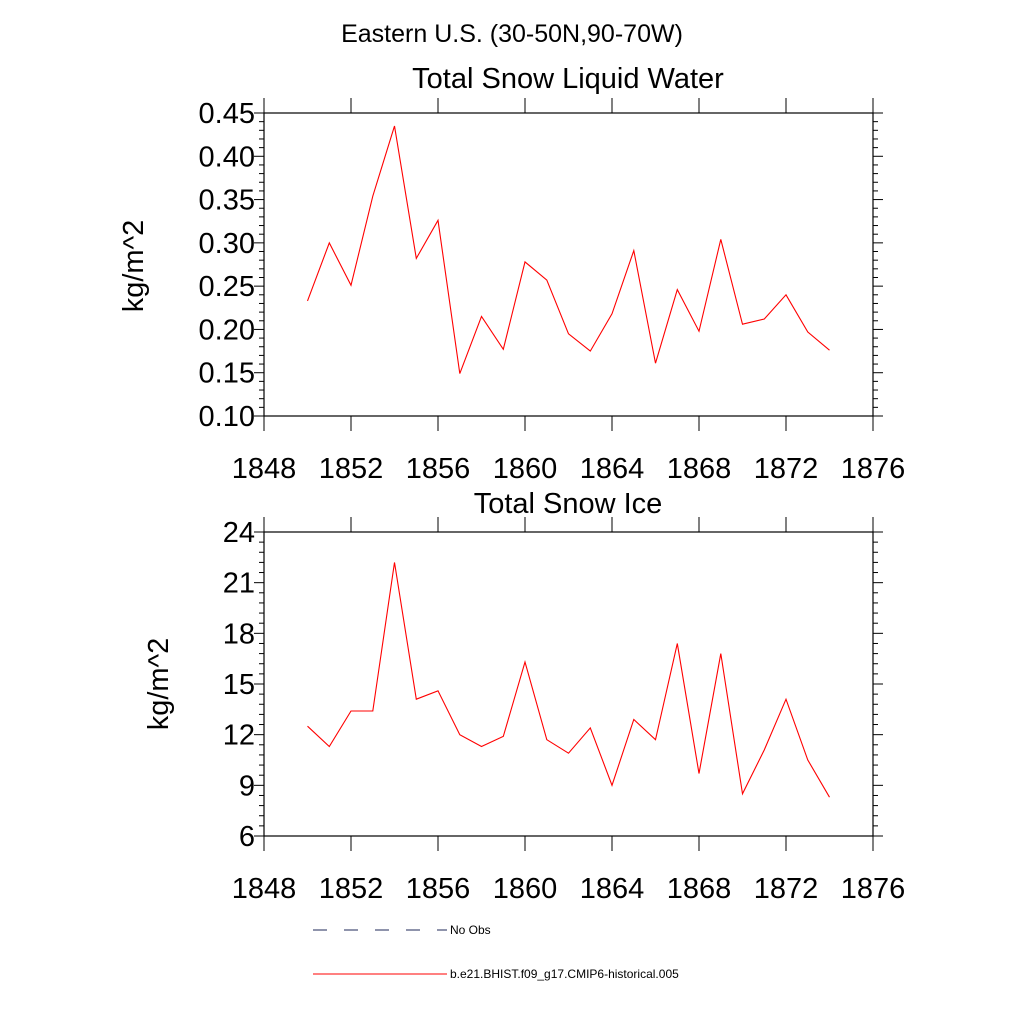 The width and height of the screenshot is (1024, 1024). What do you see at coordinates (227, 330) in the screenshot?
I see `y-tick-label: 0.20` at bounding box center [227, 330].